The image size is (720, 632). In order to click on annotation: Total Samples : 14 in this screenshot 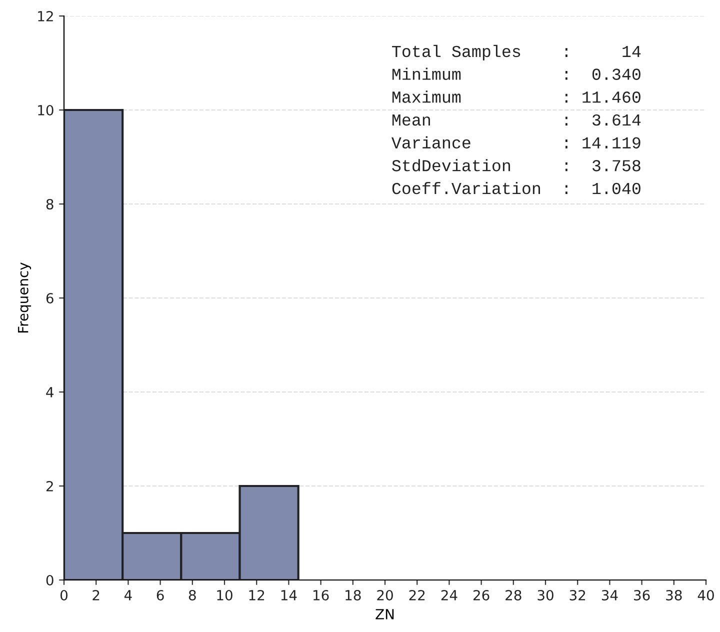, I will do `click(516, 52)`.